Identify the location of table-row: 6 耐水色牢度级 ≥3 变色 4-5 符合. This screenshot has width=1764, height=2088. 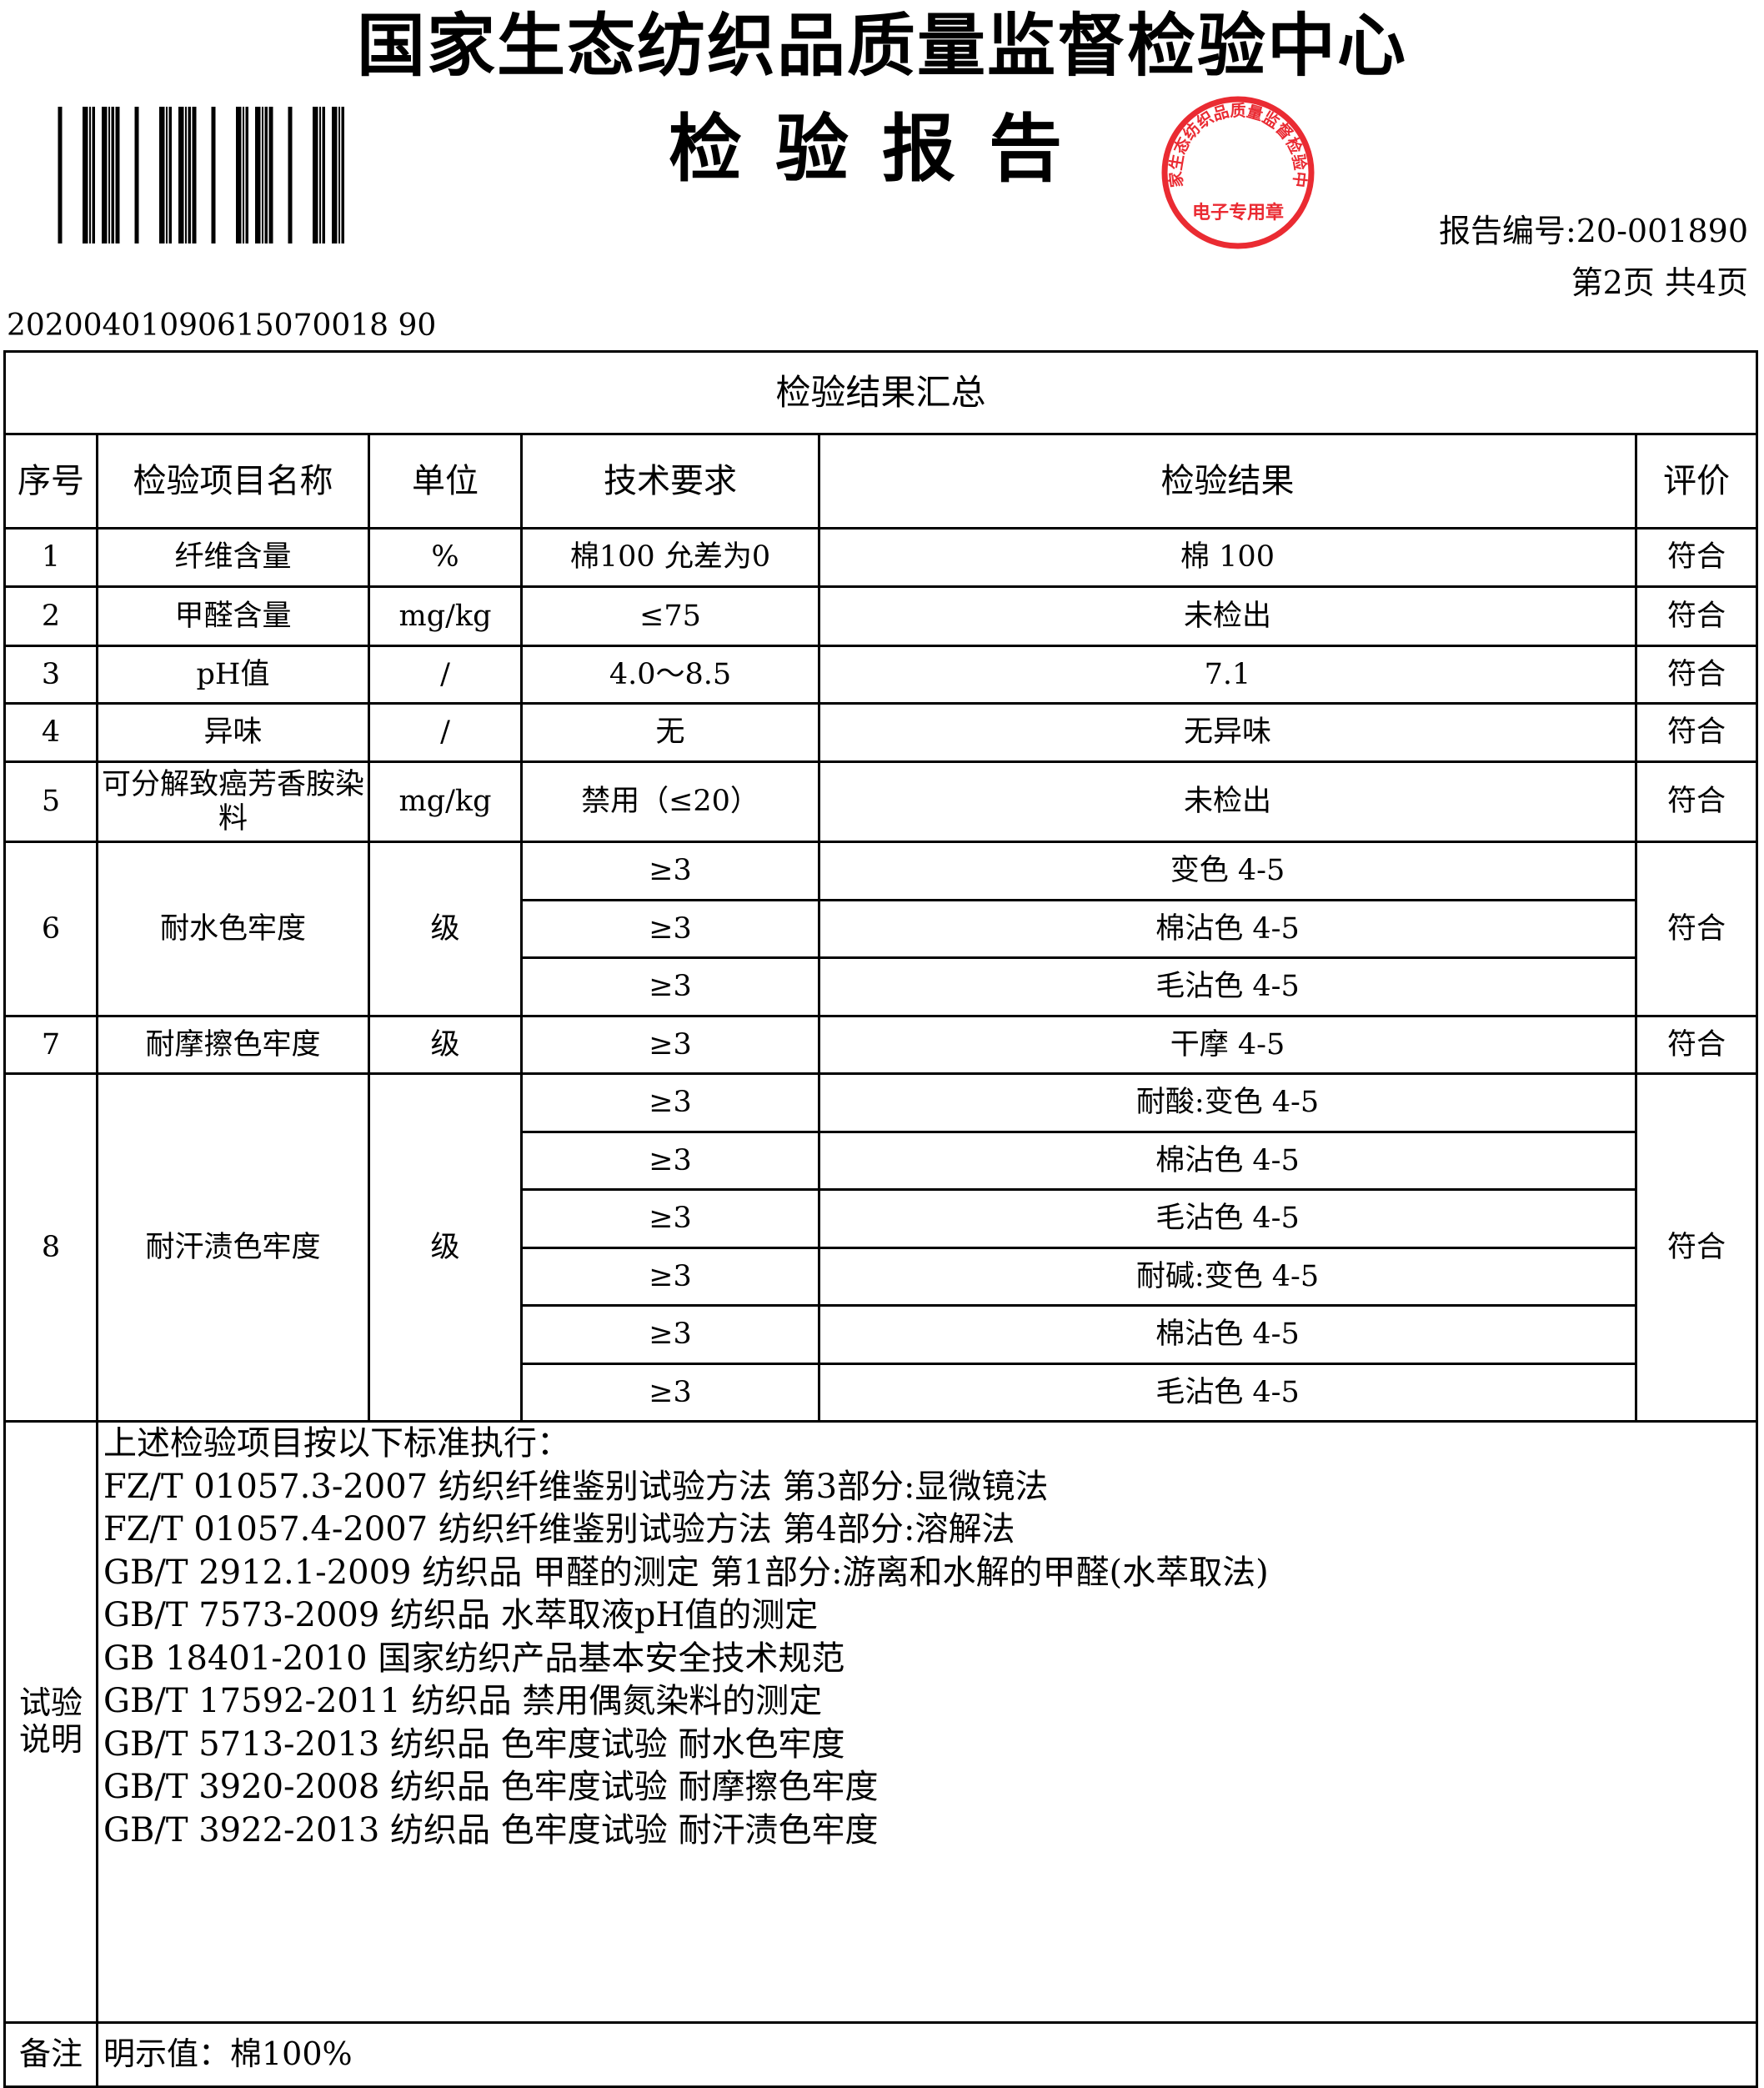
(881, 929).